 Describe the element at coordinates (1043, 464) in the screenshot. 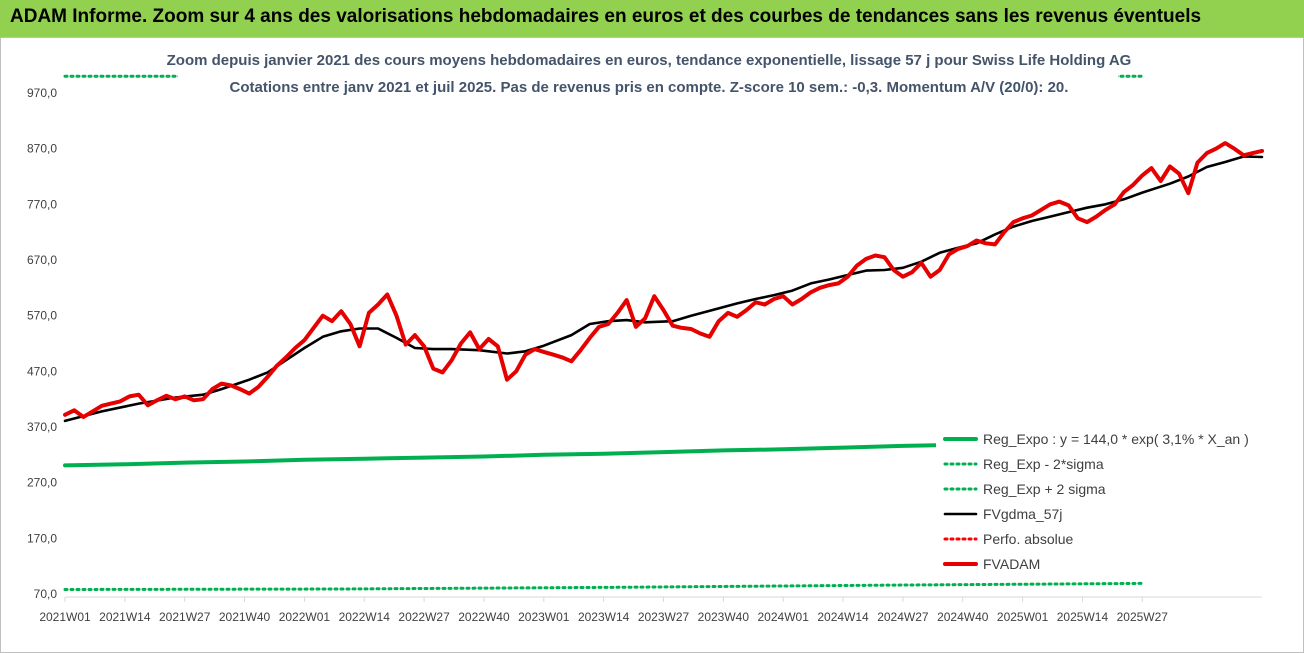

I see `legend-label: Reg_Exp - 2*sigma` at that location.